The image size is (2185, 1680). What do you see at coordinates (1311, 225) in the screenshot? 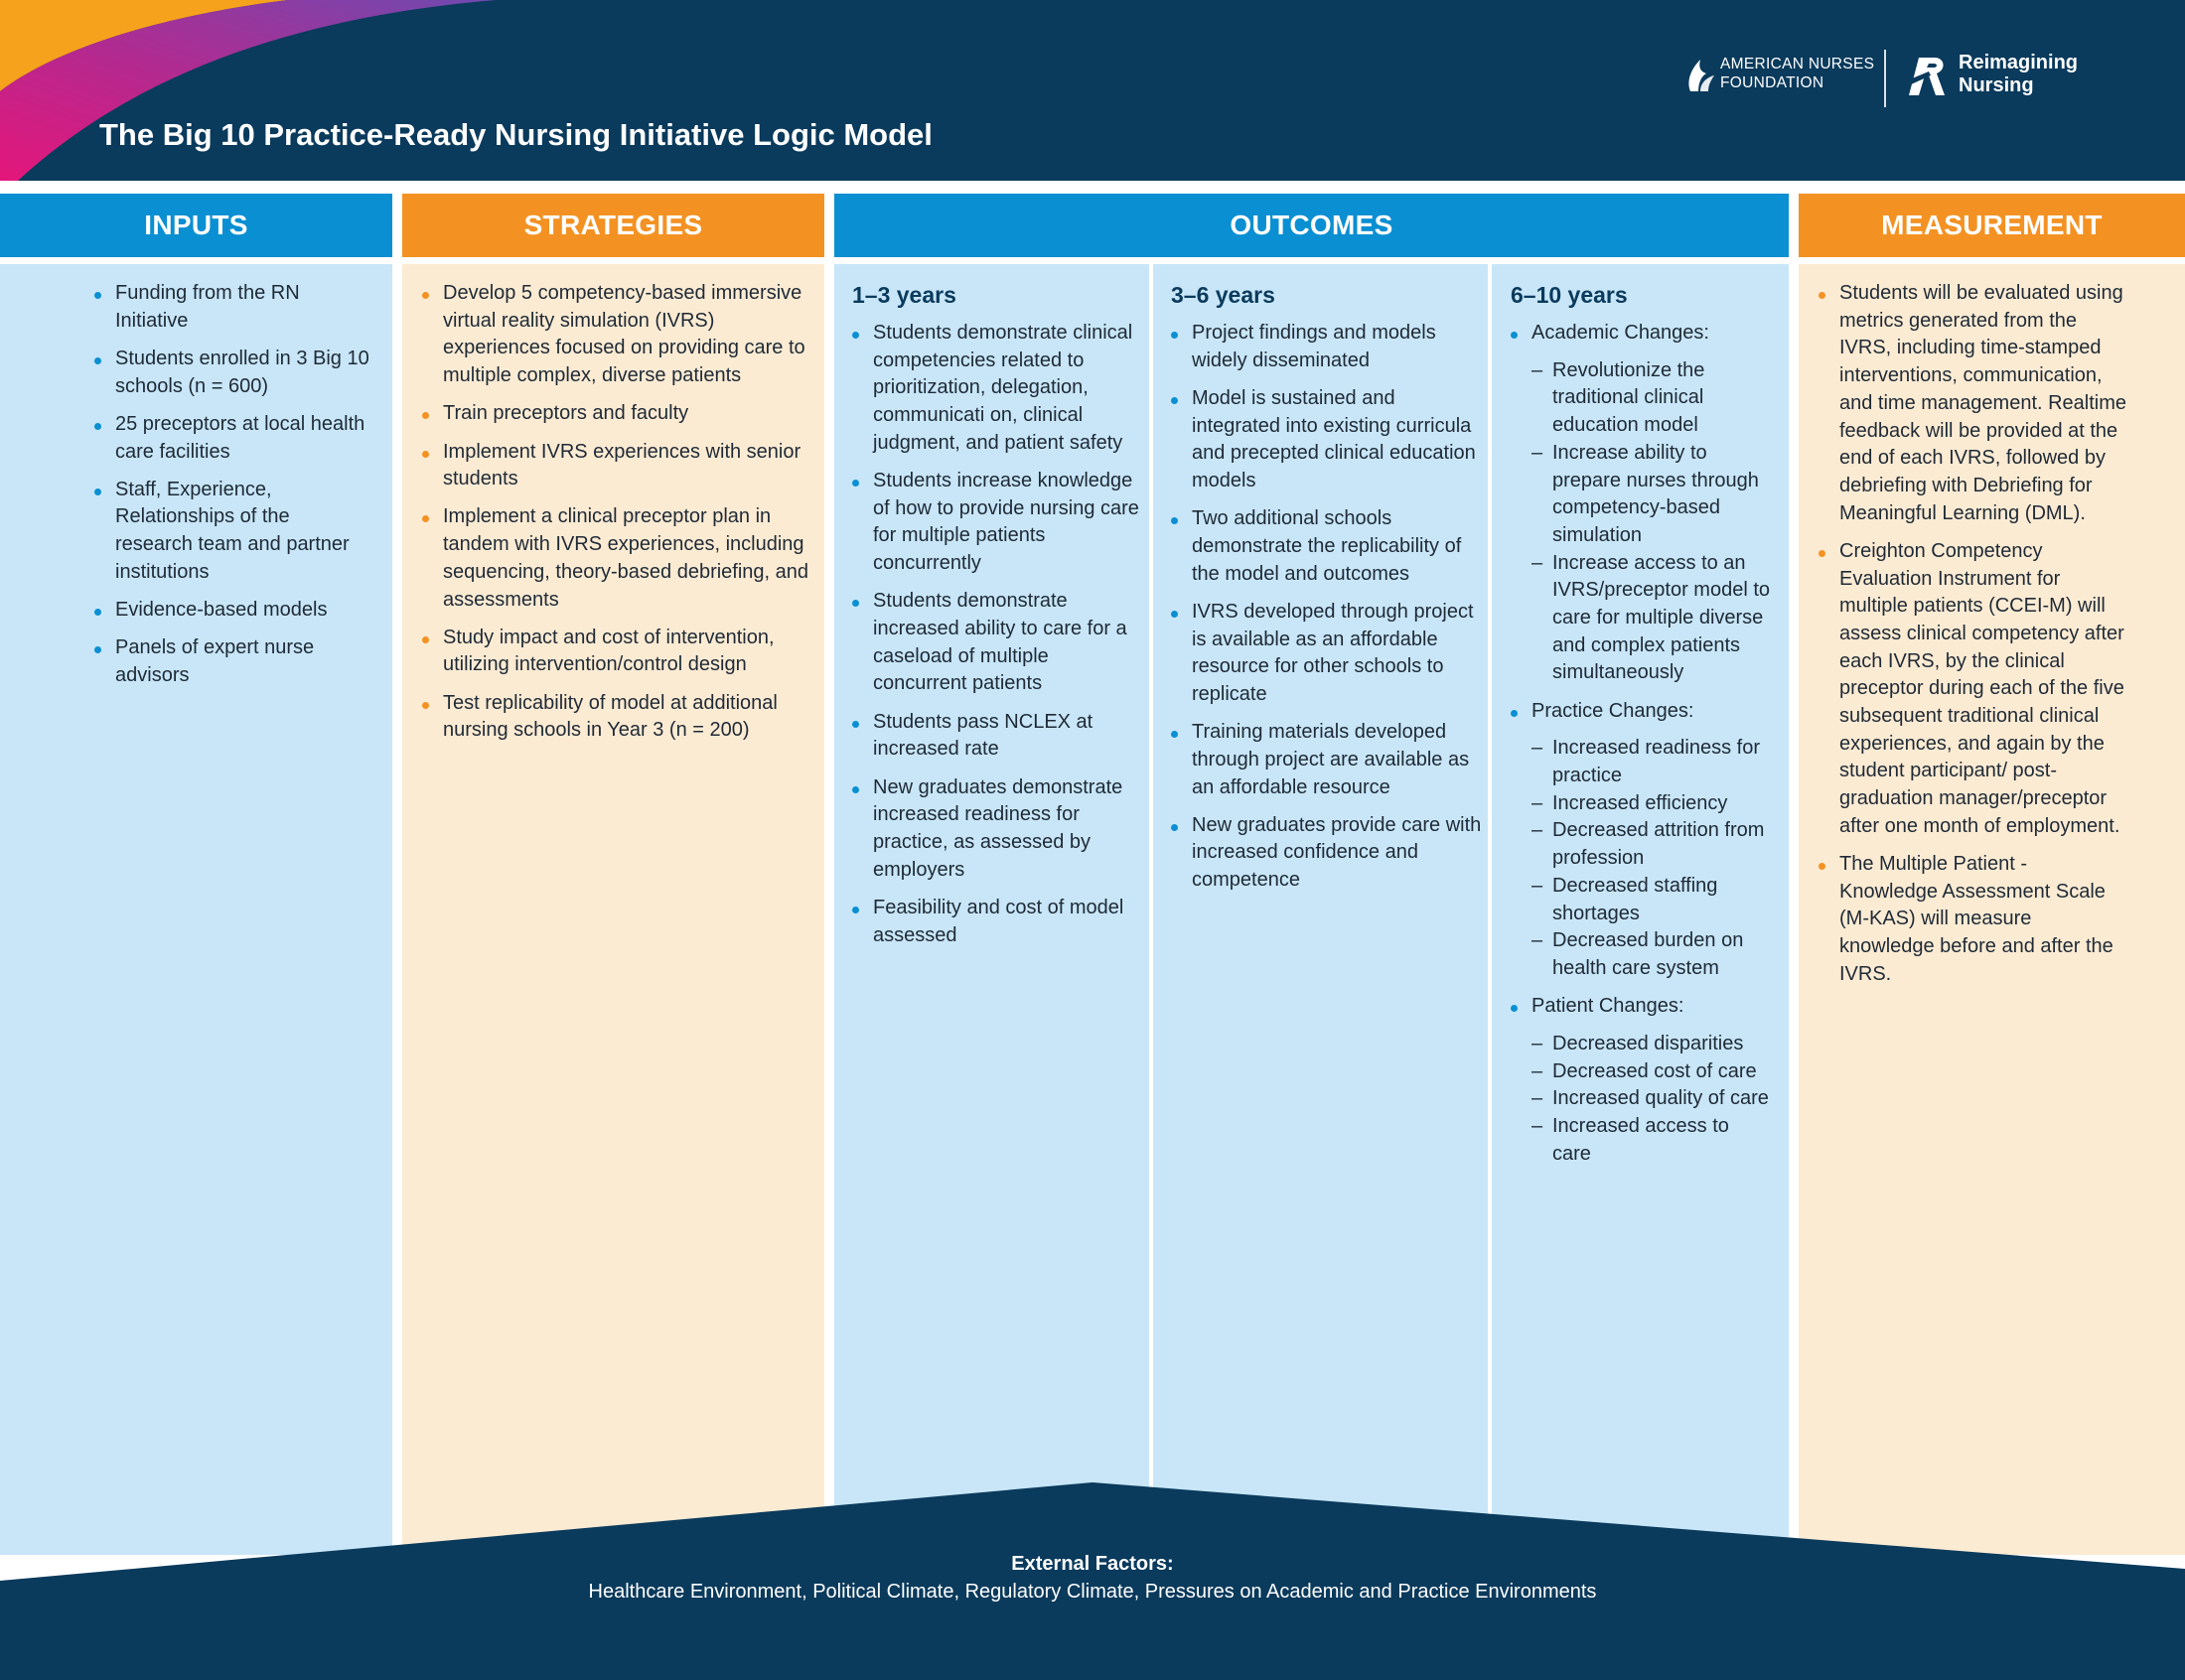
I see `outcomes-heading: OUTCOMES` at bounding box center [1311, 225].